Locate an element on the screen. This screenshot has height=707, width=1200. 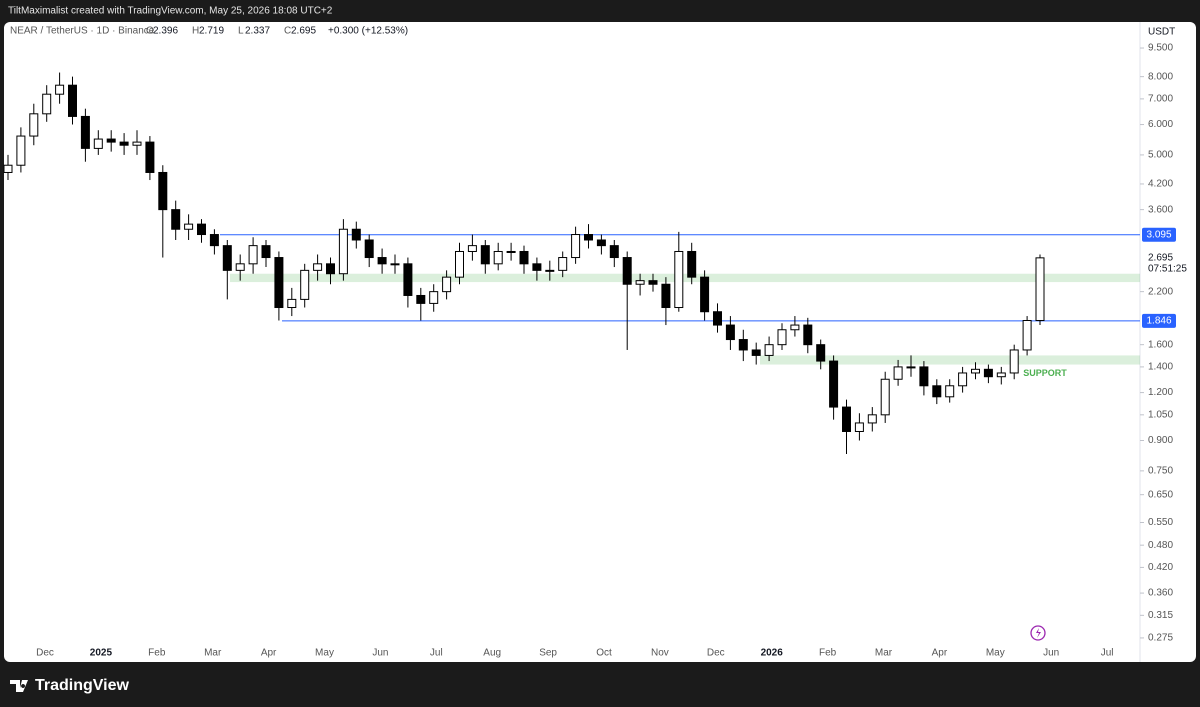
x-tick-label: 2026 is located at coordinates (772, 653).